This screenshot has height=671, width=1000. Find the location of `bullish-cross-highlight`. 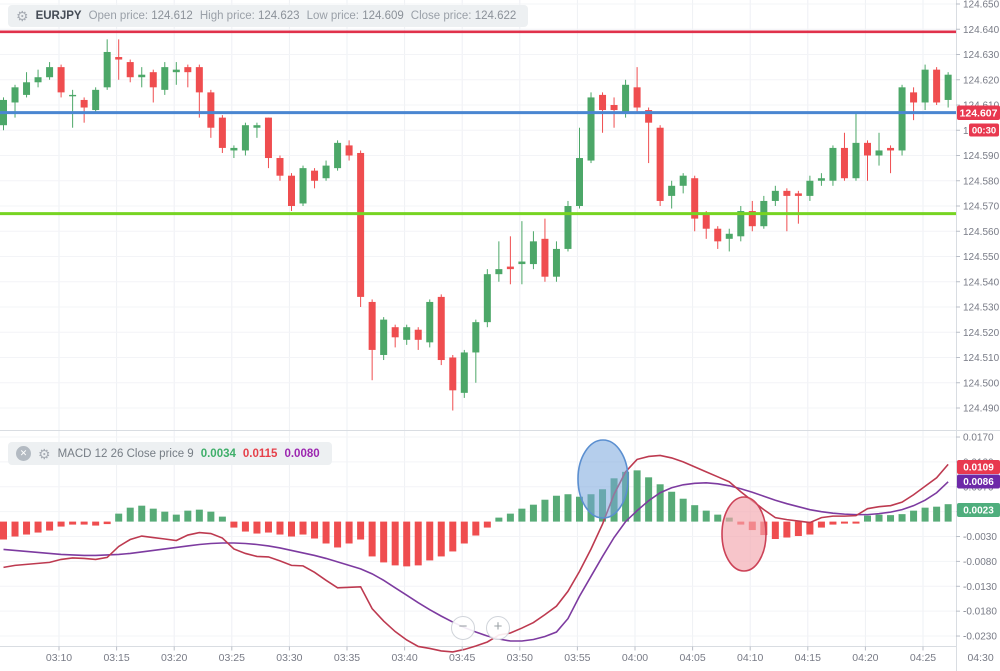

bullish-cross-highlight is located at coordinates (603, 479).